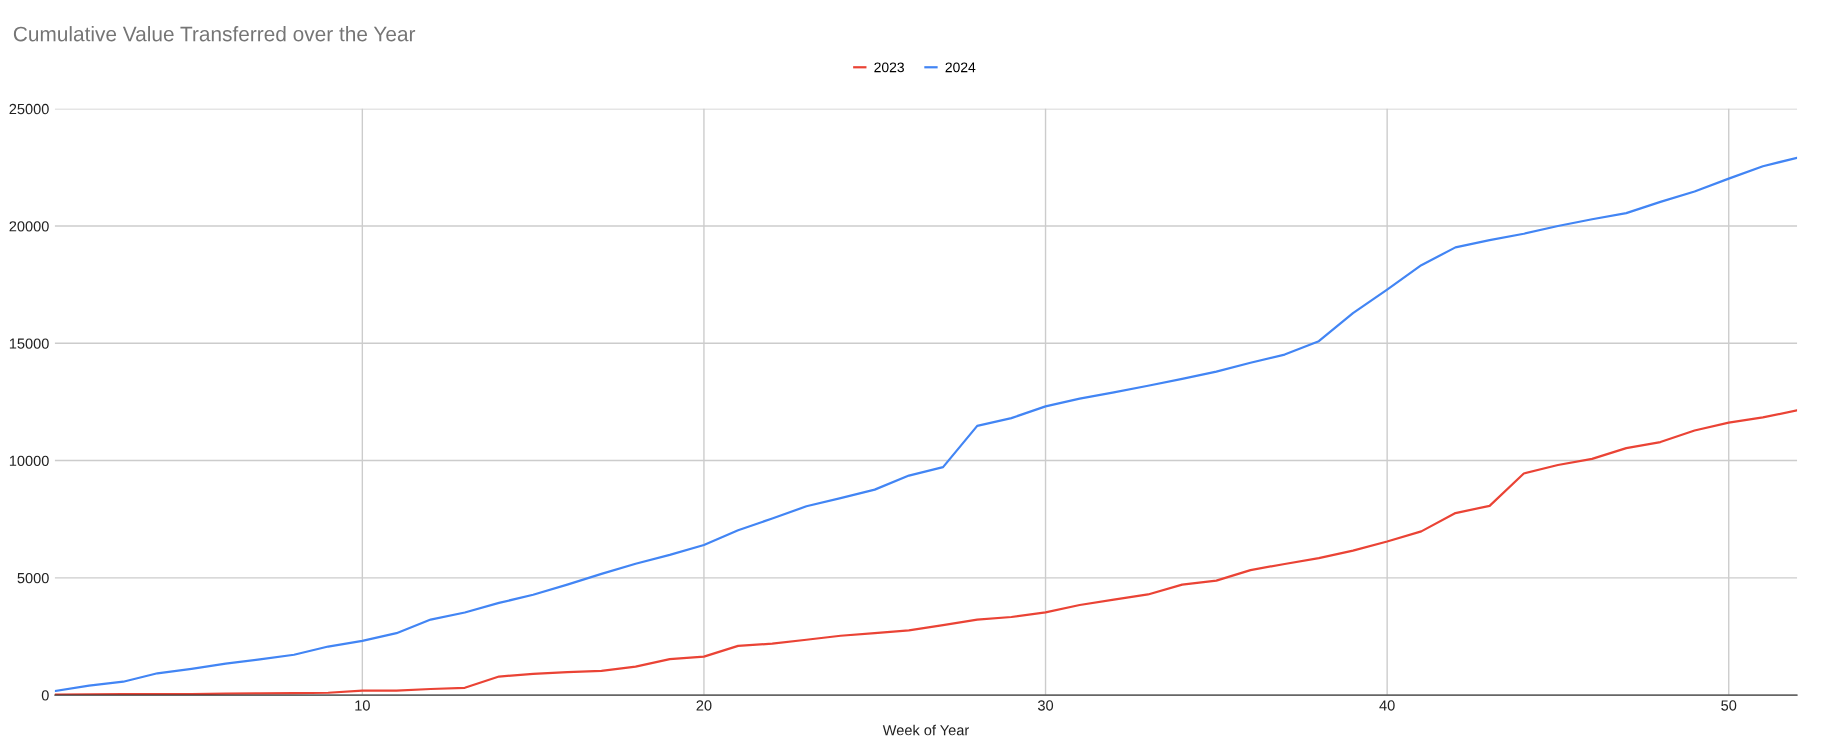 This screenshot has height=745, width=1830. What do you see at coordinates (214, 34) in the screenshot?
I see `chart-title: Cumulative Value Transferred over the Year` at bounding box center [214, 34].